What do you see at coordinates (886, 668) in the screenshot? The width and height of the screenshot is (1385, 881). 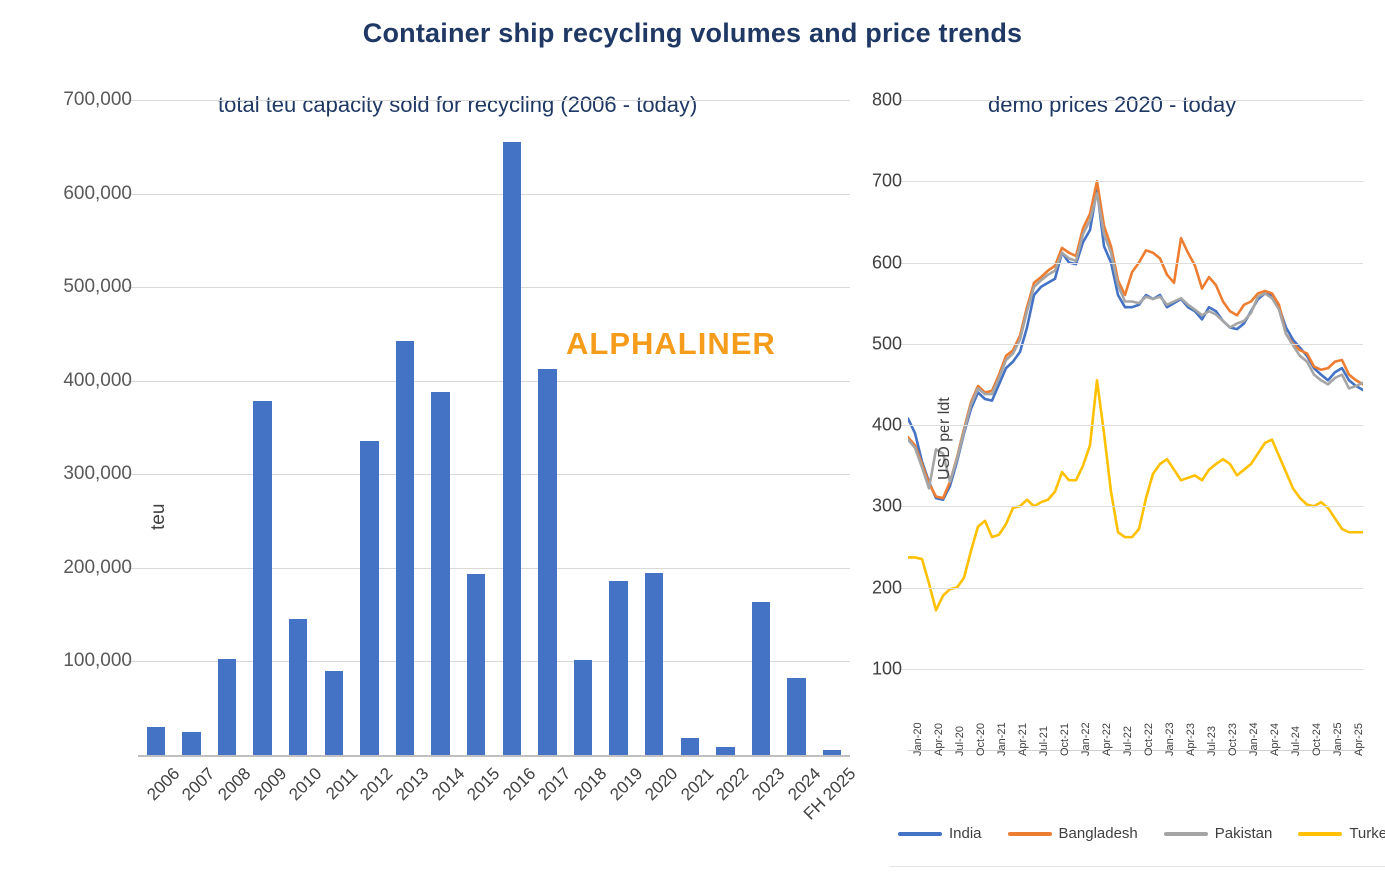 I see `line-y-tick-label: 100` at bounding box center [886, 668].